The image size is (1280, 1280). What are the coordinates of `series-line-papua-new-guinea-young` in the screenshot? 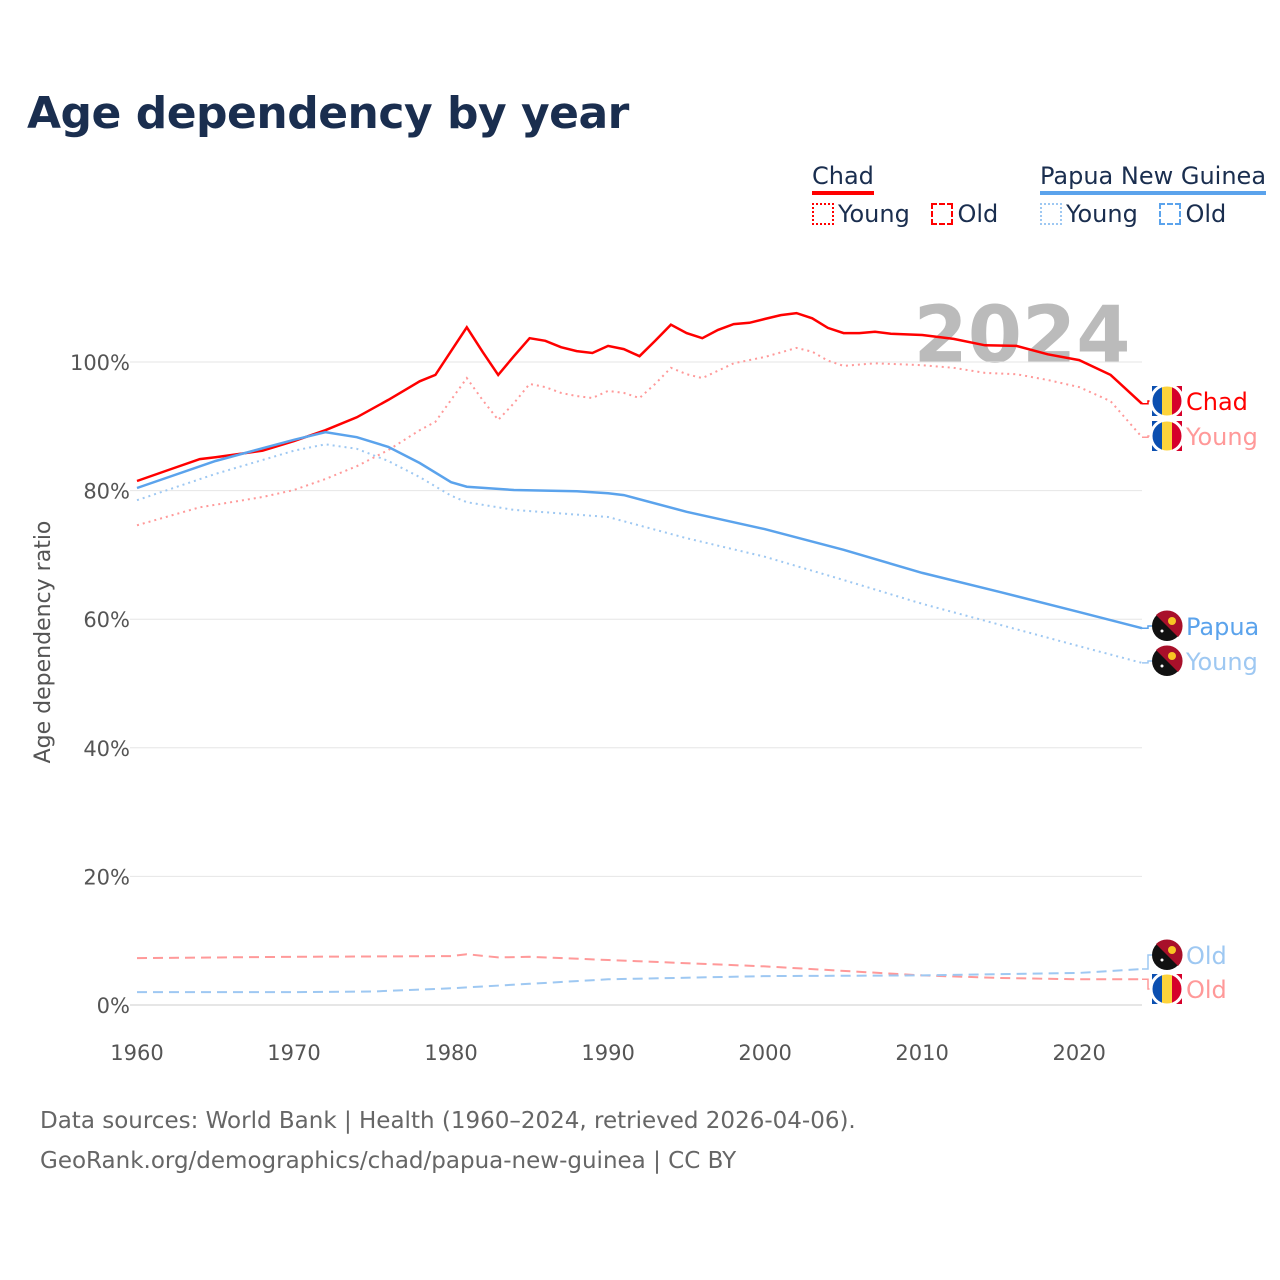 It's located at (639, 553).